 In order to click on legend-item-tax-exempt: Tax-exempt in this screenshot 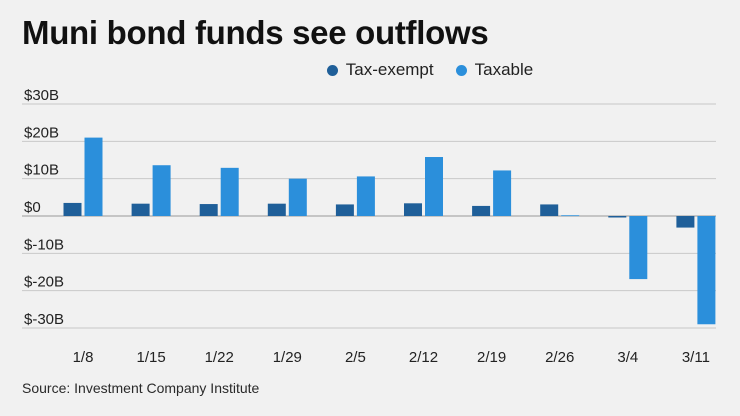, I will do `click(320, 70)`.